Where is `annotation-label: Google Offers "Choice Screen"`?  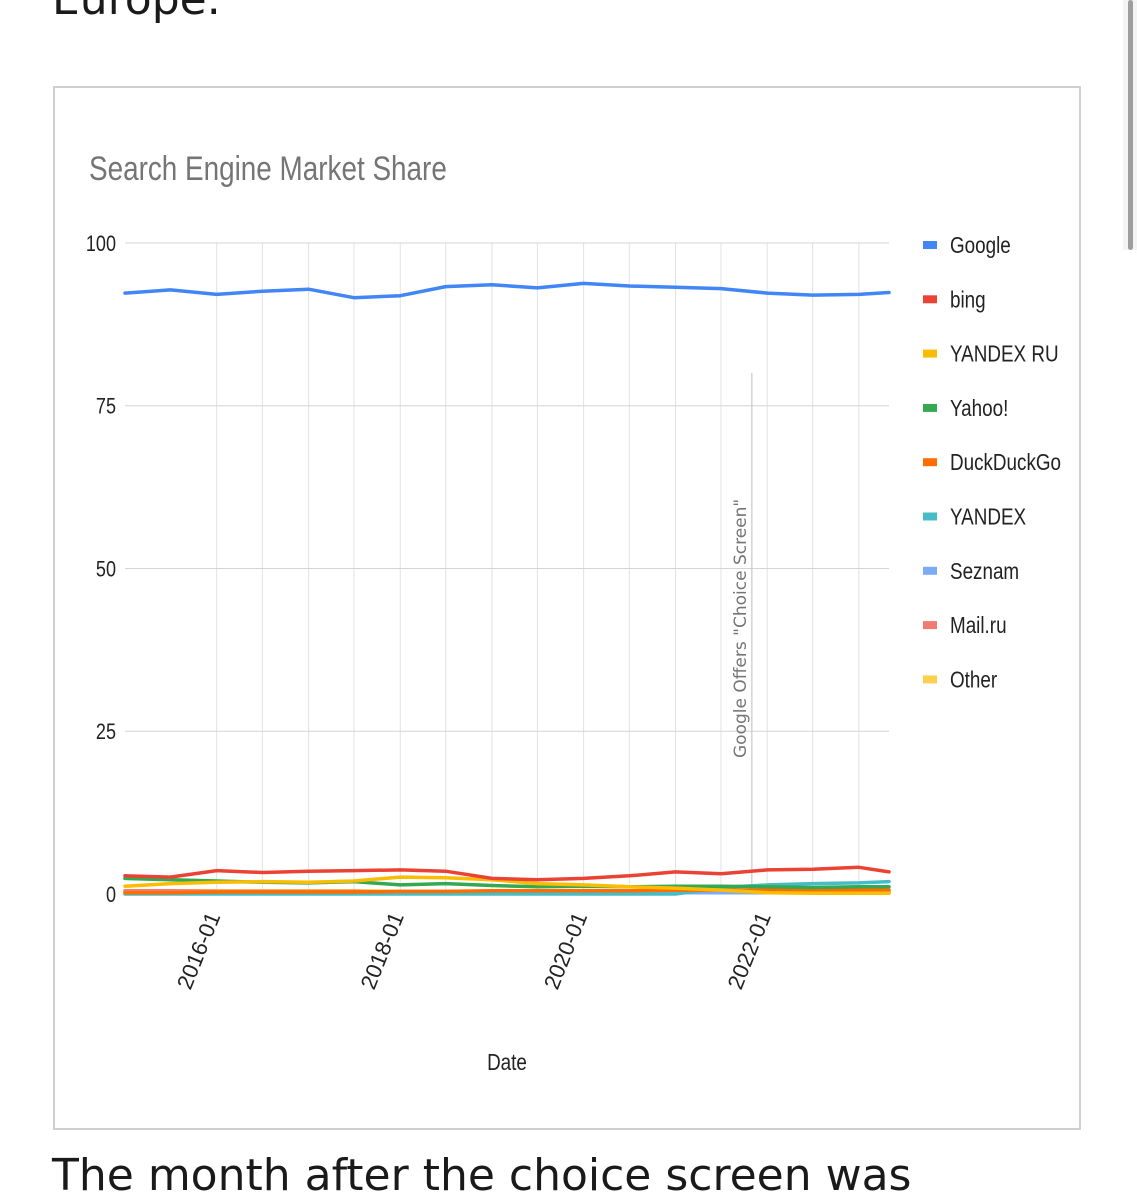
annotation-label: Google Offers "Choice Screen" is located at coordinates (741, 628).